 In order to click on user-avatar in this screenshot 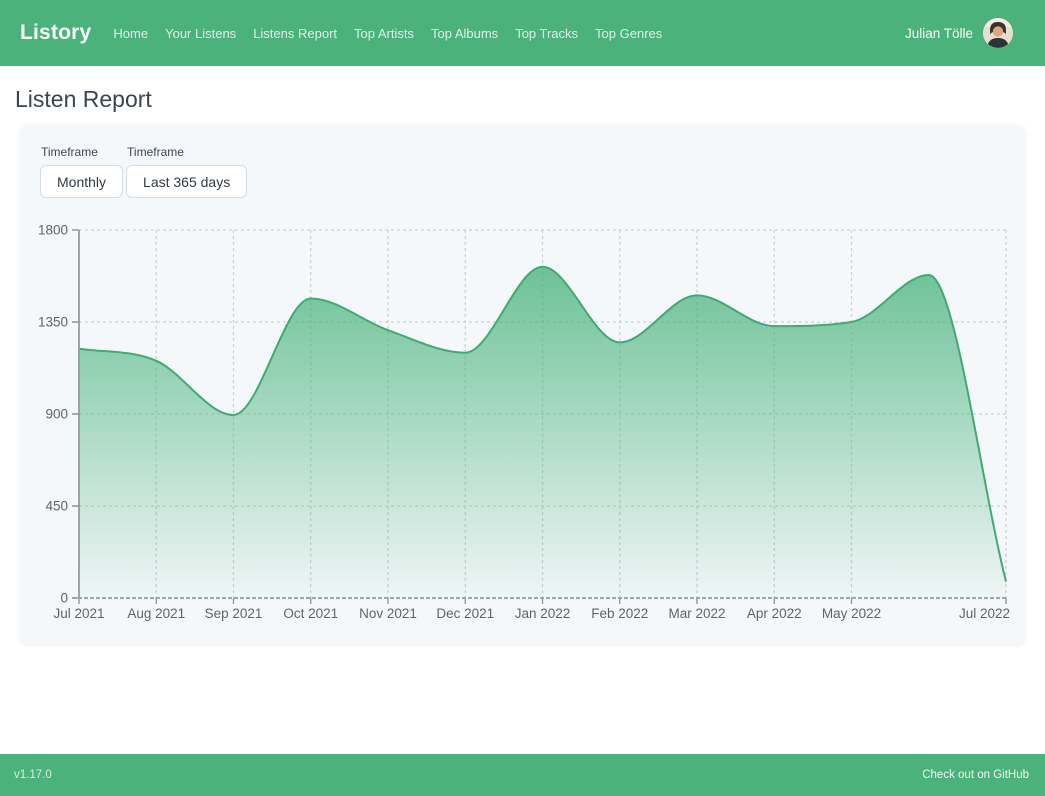, I will do `click(998, 33)`.